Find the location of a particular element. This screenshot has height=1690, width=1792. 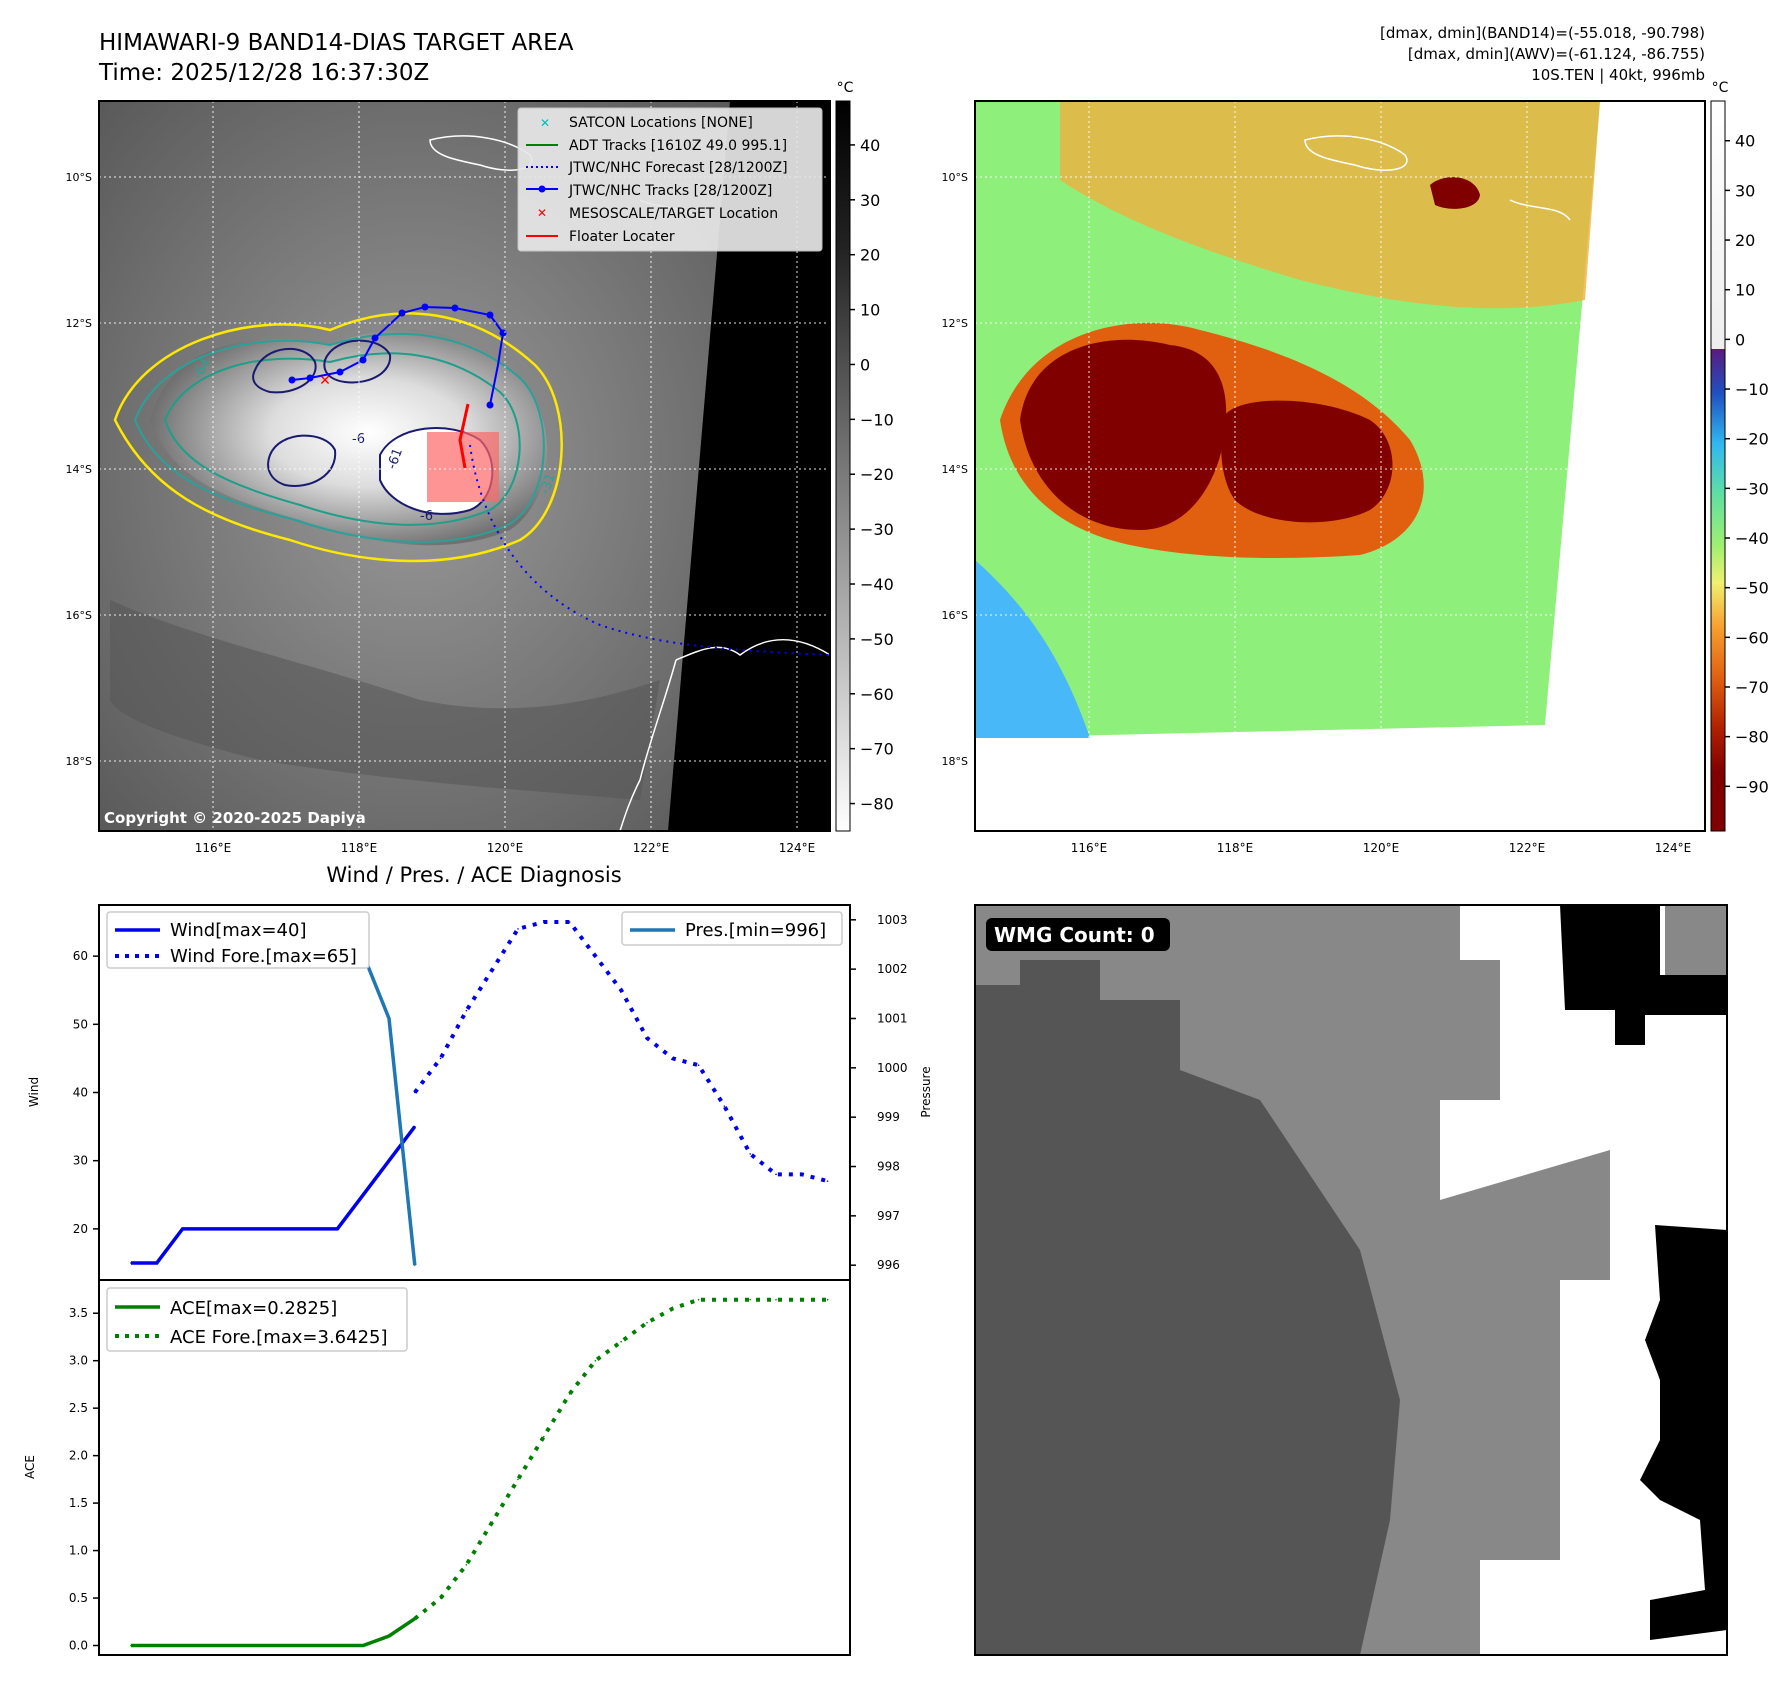

pressure-point is located at coordinates (389, 1018).